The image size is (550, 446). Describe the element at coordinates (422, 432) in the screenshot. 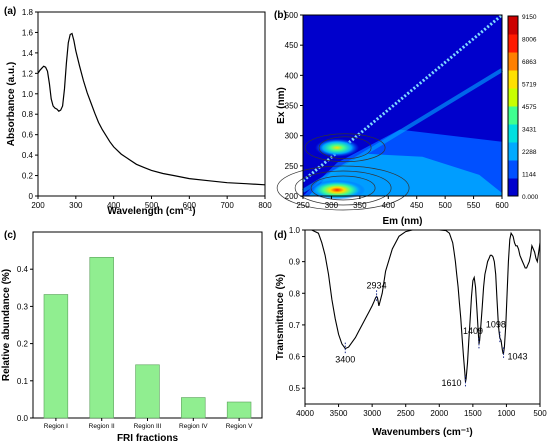

I see `panel-d-x-axis-label: Wavenumbers (cm⁻¹)` at that location.